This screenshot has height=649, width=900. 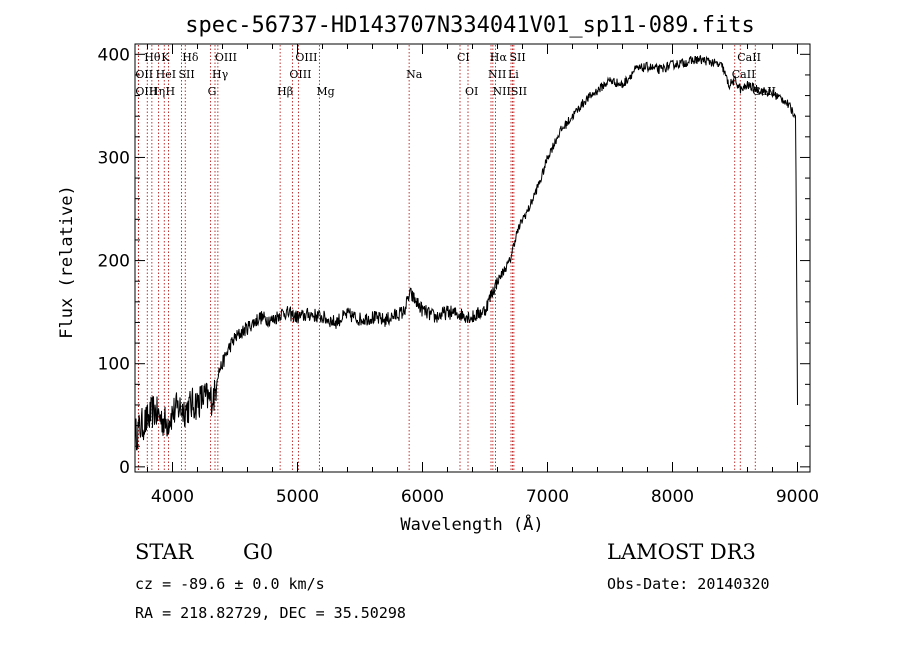 What do you see at coordinates (230, 584) in the screenshot?
I see `redshift-readout: cz = -89.6 ± 0.0 km/s` at bounding box center [230, 584].